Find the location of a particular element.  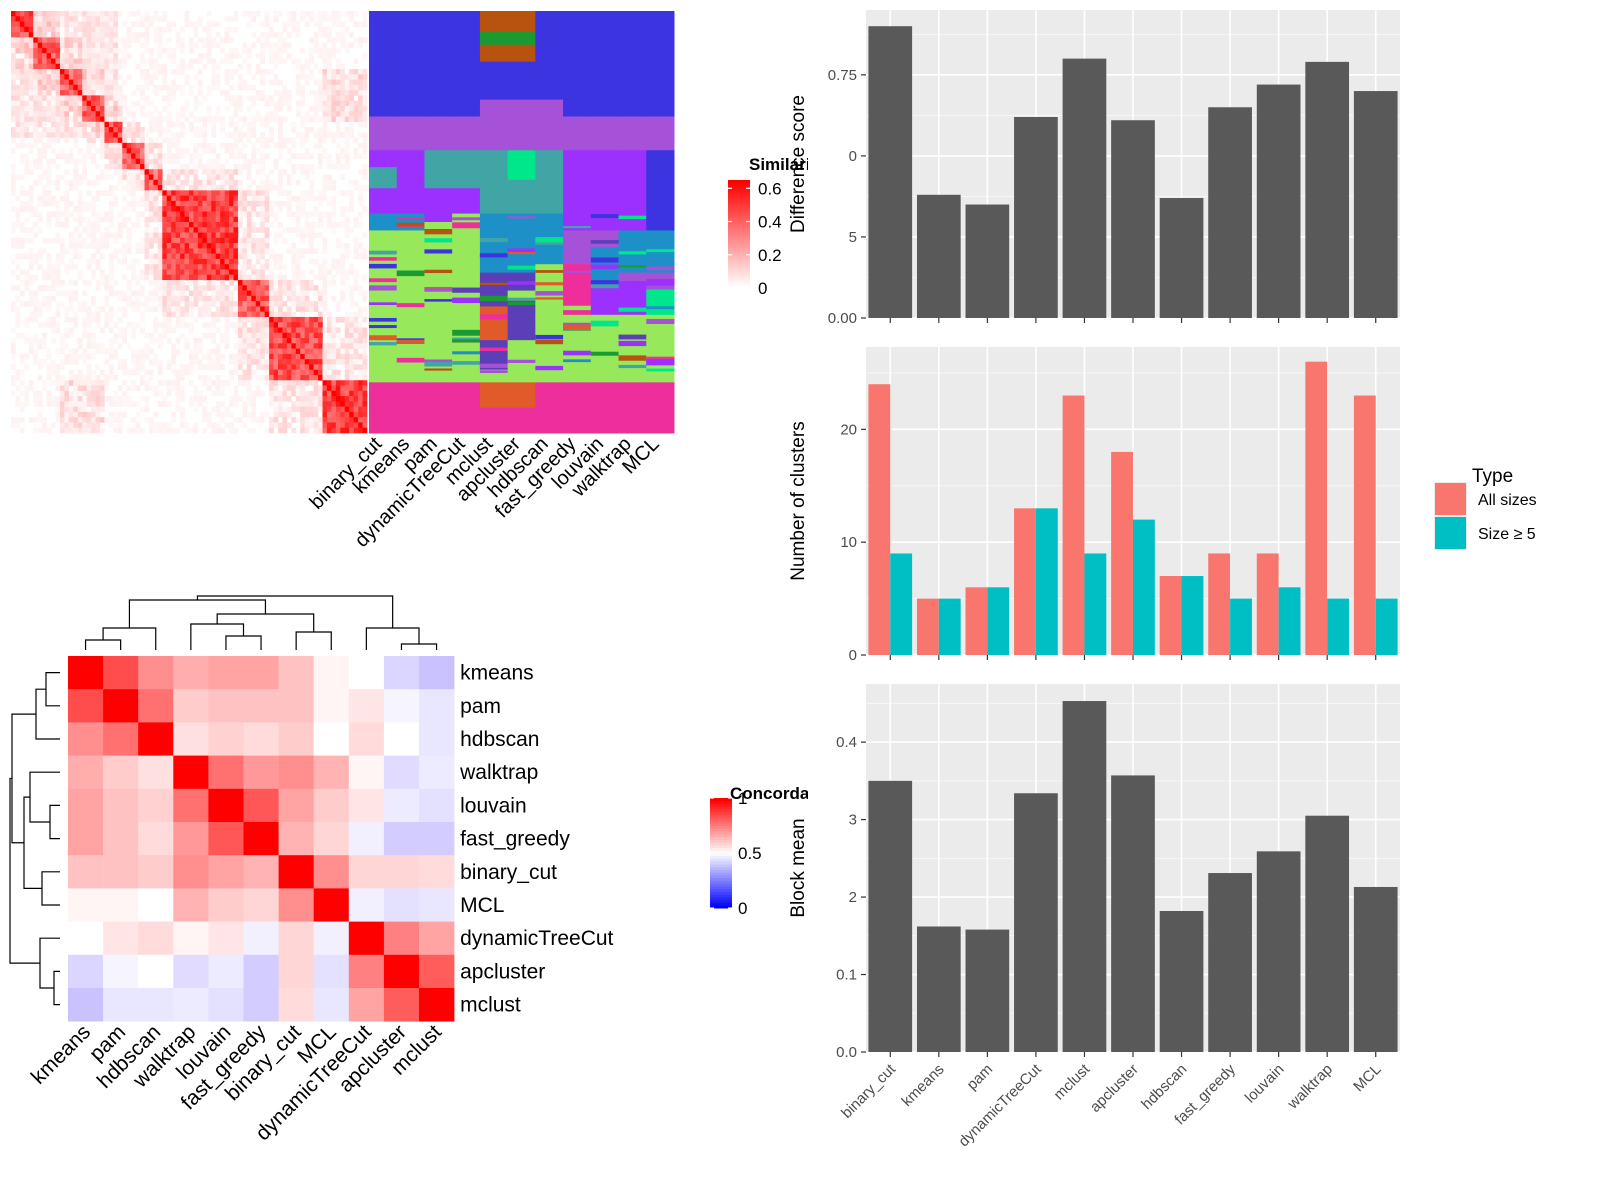

x-tick-label: pam is located at coordinates (980, 1077).